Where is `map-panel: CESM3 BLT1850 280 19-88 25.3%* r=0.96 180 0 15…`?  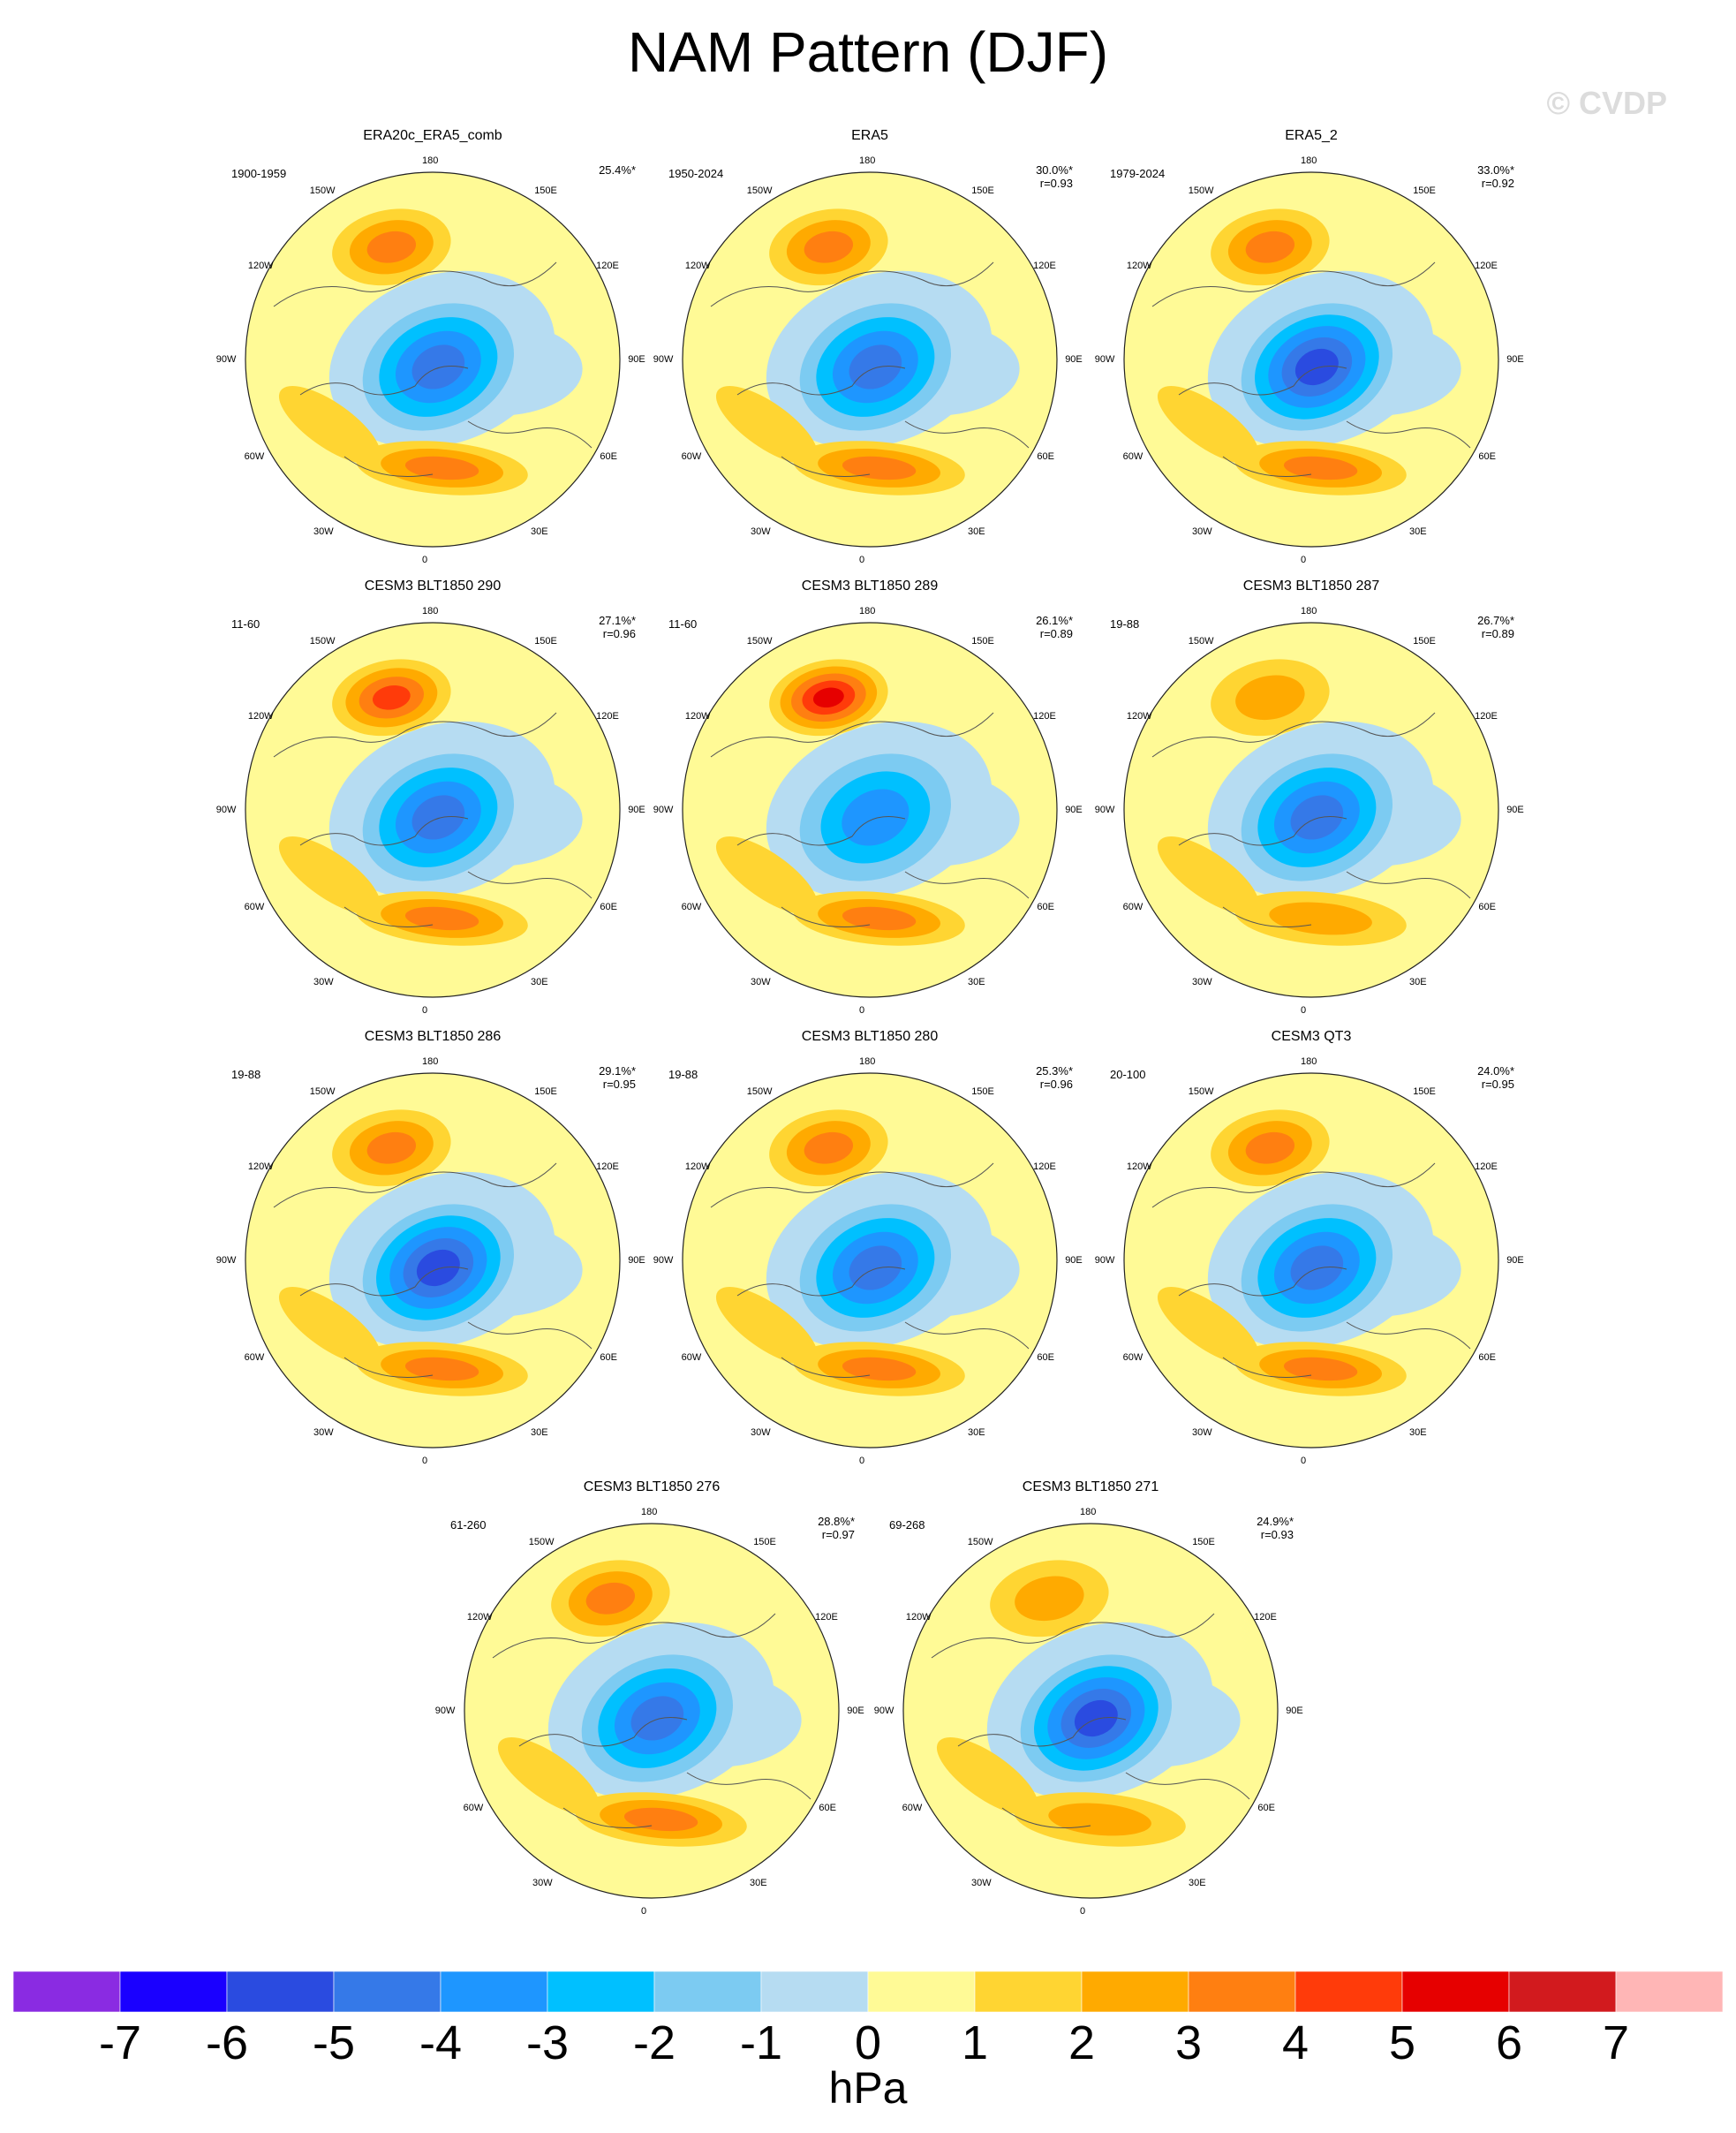 map-panel: CESM3 BLT1850 280 19-88 25.3%* r=0.96 180 0 15… is located at coordinates (869, 1247).